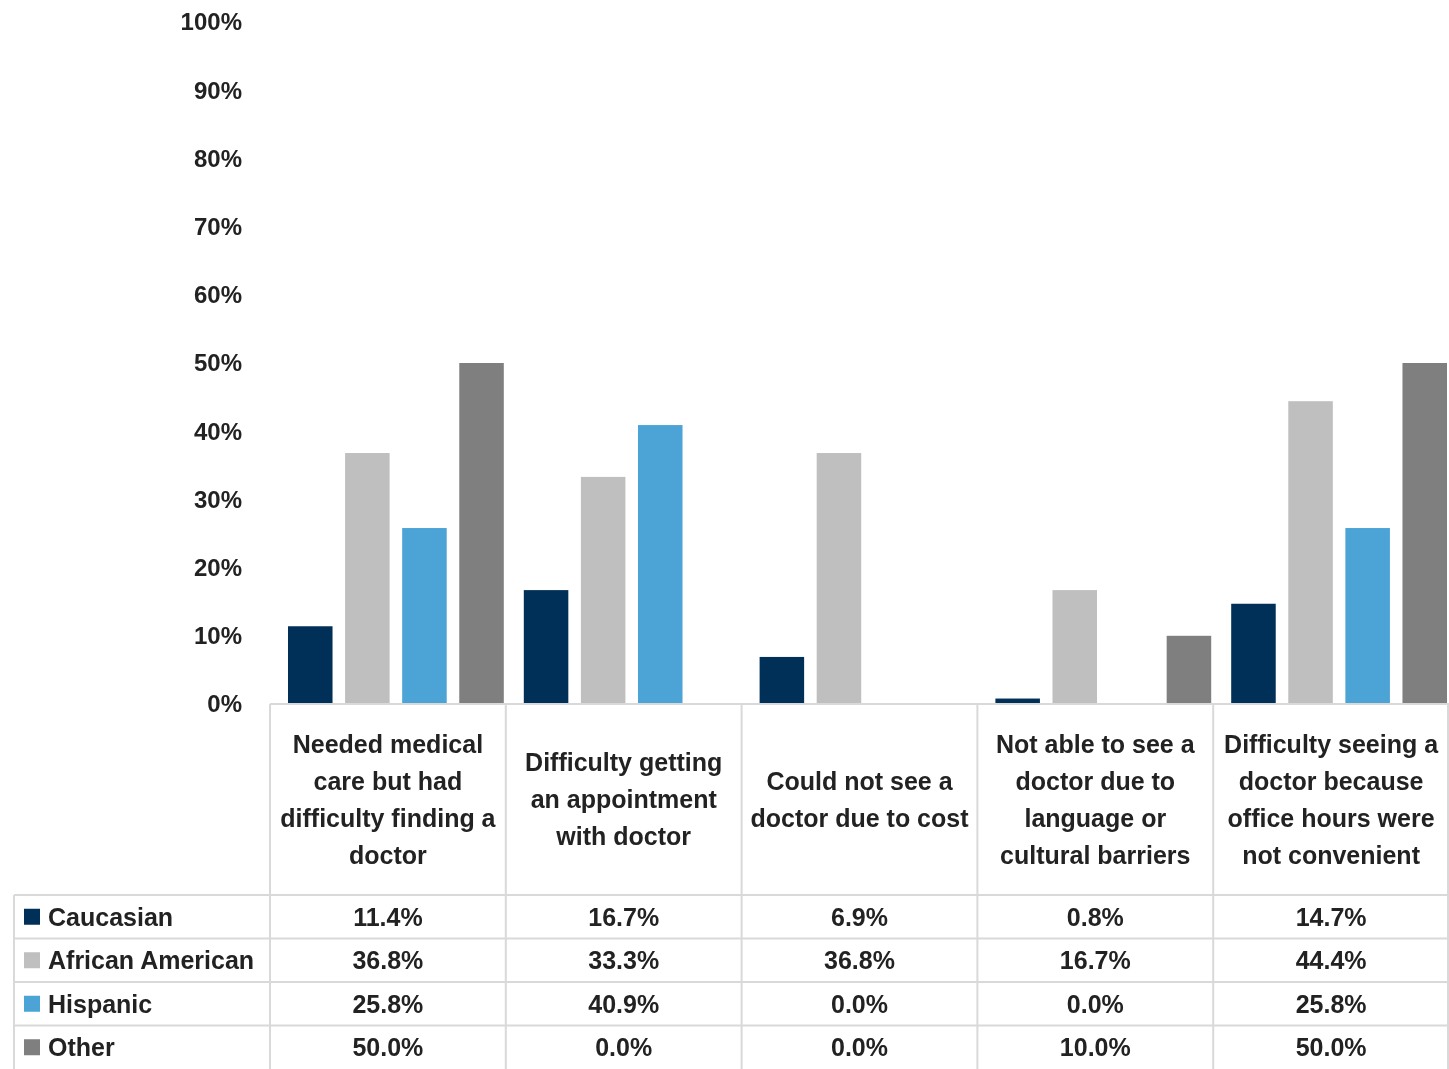 The width and height of the screenshot is (1449, 1069). What do you see at coordinates (217, 226) in the screenshot?
I see `y-tick-label: 70%` at bounding box center [217, 226].